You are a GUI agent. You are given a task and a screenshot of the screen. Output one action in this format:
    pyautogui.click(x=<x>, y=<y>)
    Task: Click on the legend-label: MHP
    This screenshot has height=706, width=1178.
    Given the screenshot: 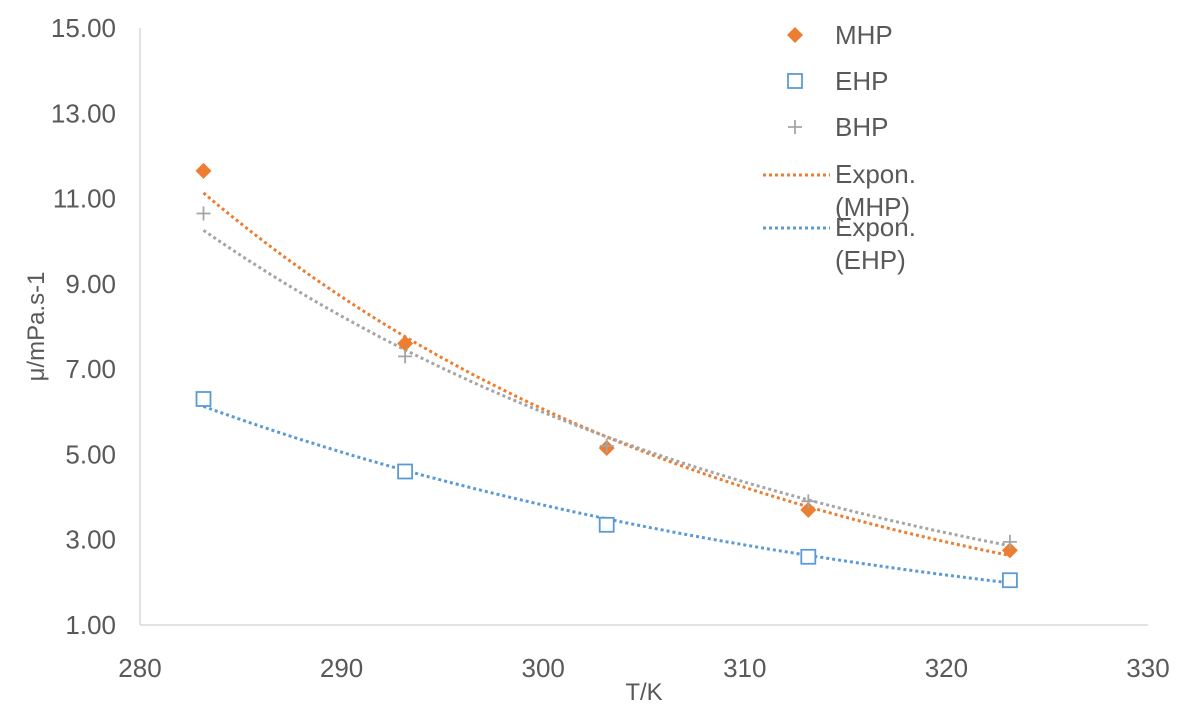 What is the action you would take?
    pyautogui.click(x=864, y=35)
    